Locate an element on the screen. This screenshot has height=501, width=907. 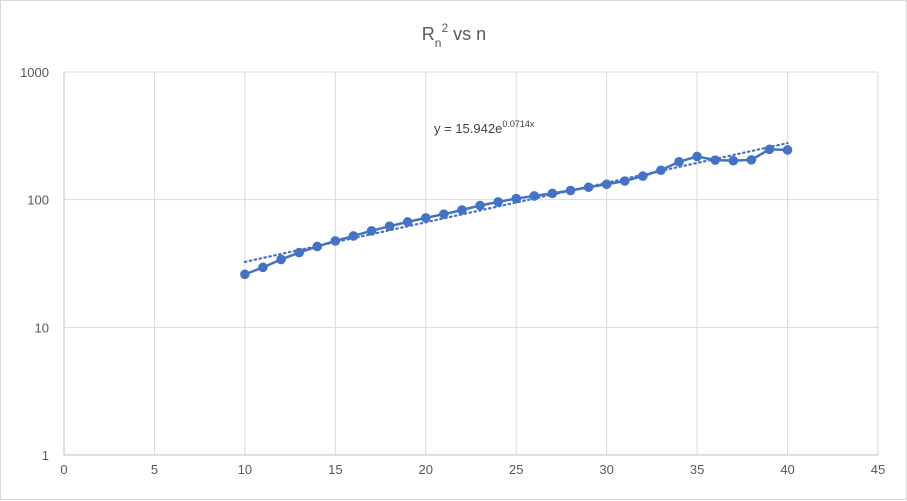
x-tick-label: 25 is located at coordinates (516, 469).